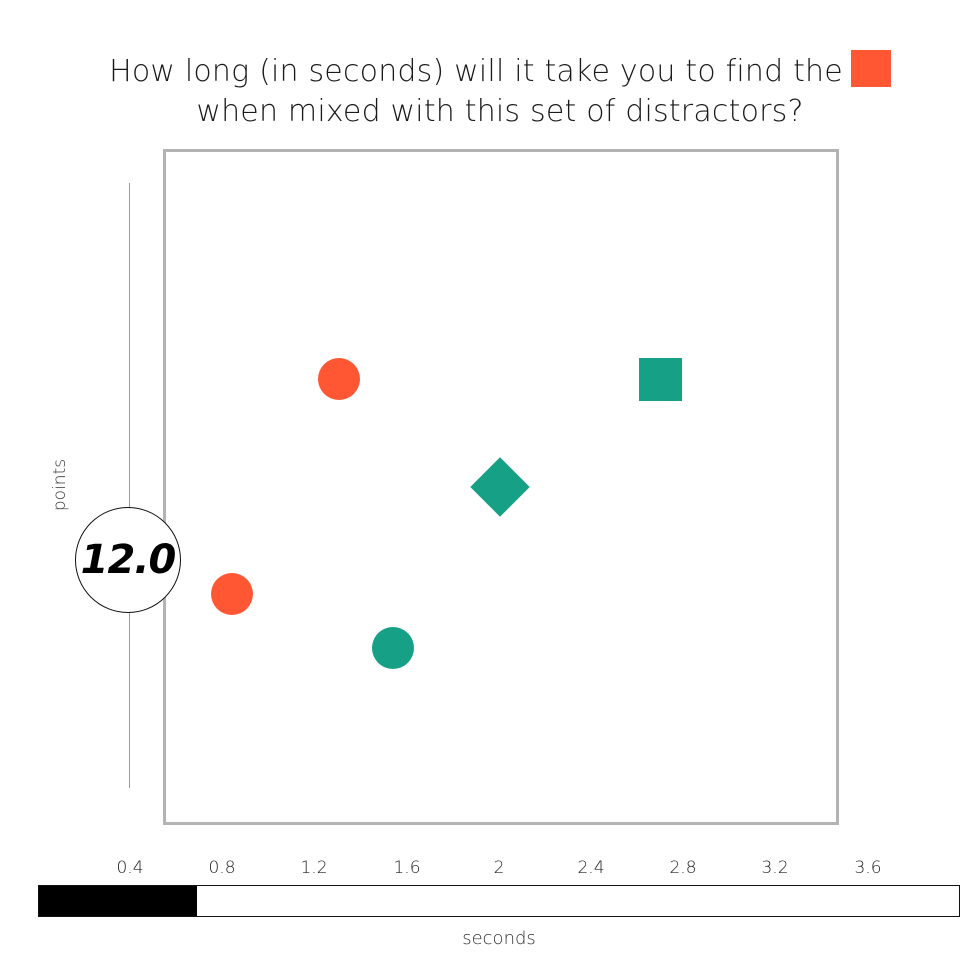 Image resolution: width=977 pixels, height=975 pixels. Describe the element at coordinates (775, 868) in the screenshot. I see `timer-tick: 3.2` at that location.